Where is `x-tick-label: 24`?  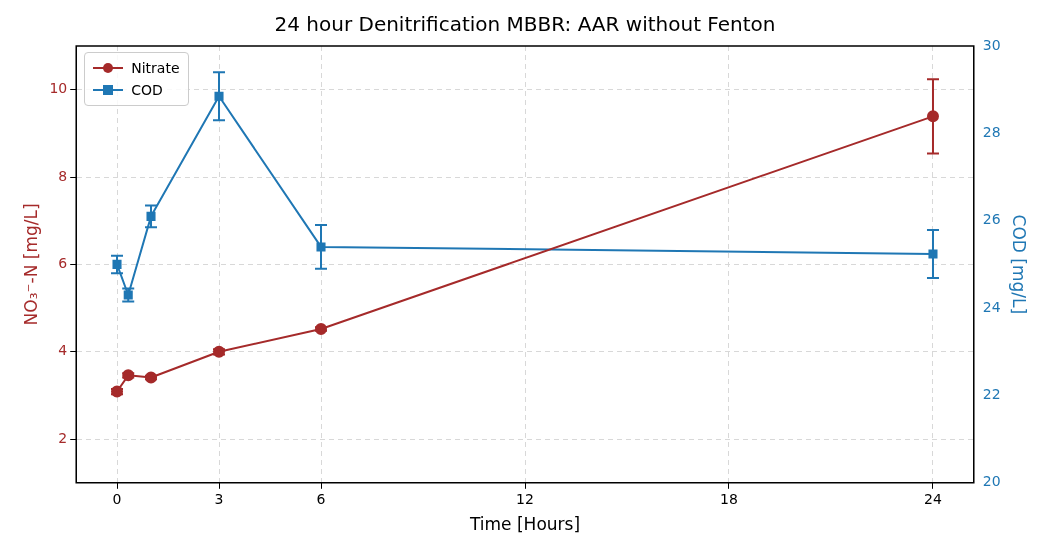 x-tick-label: 24 is located at coordinates (933, 498).